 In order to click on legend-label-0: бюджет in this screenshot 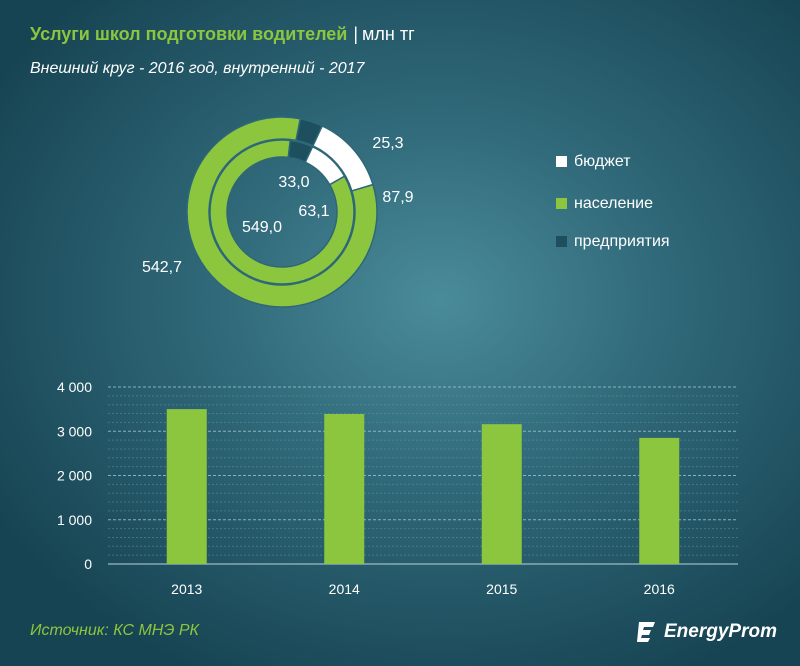, I will do `click(602, 161)`.